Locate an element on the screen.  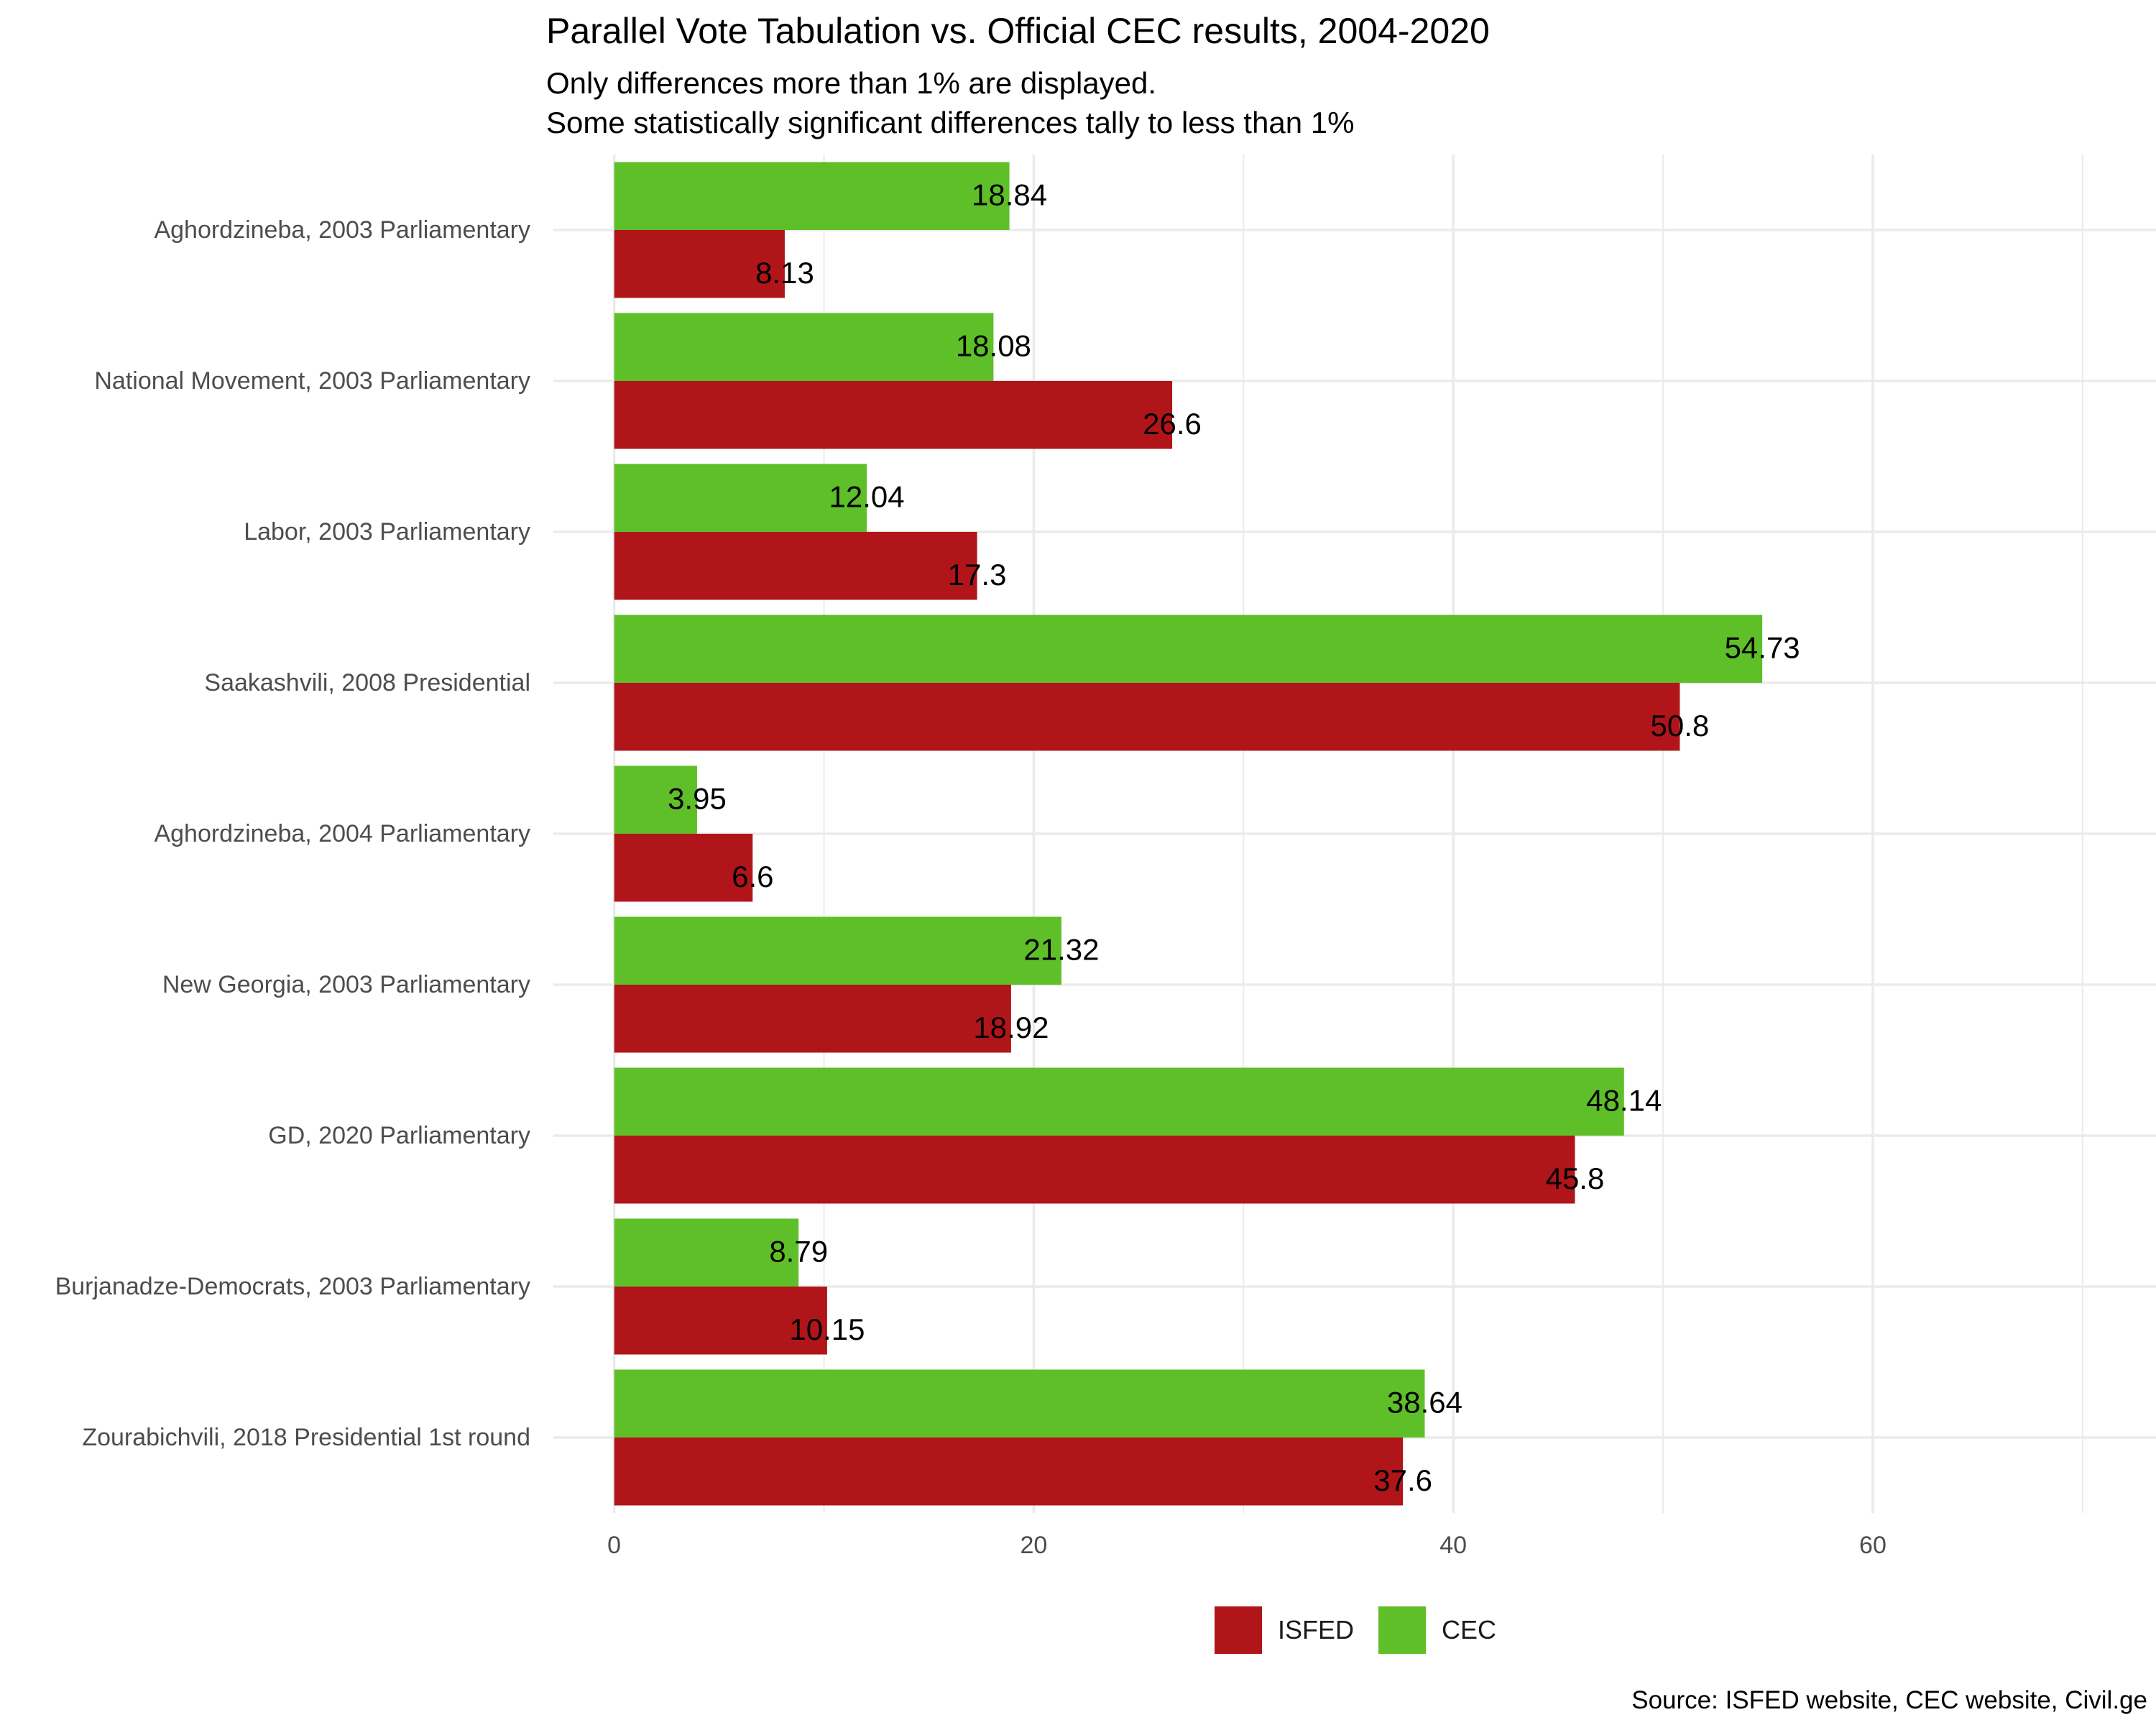
data-label-cec: 8.79 is located at coordinates (798, 1251).